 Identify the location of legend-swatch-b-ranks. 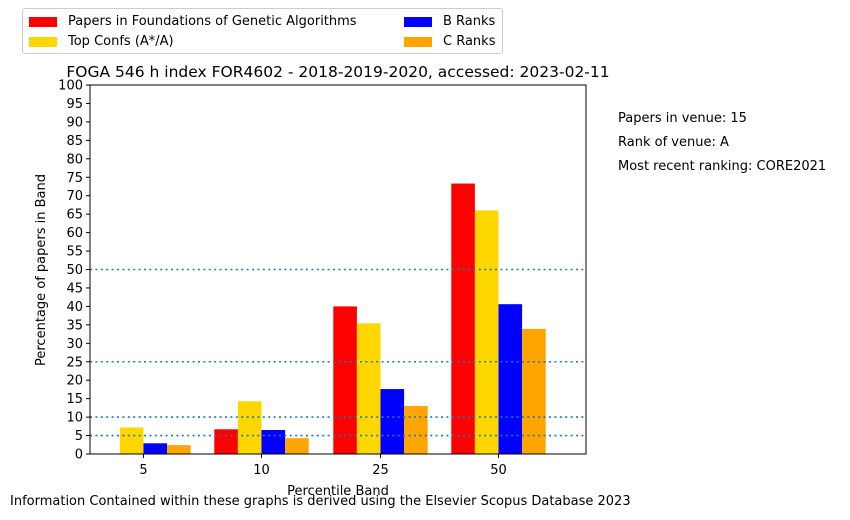
(418, 21).